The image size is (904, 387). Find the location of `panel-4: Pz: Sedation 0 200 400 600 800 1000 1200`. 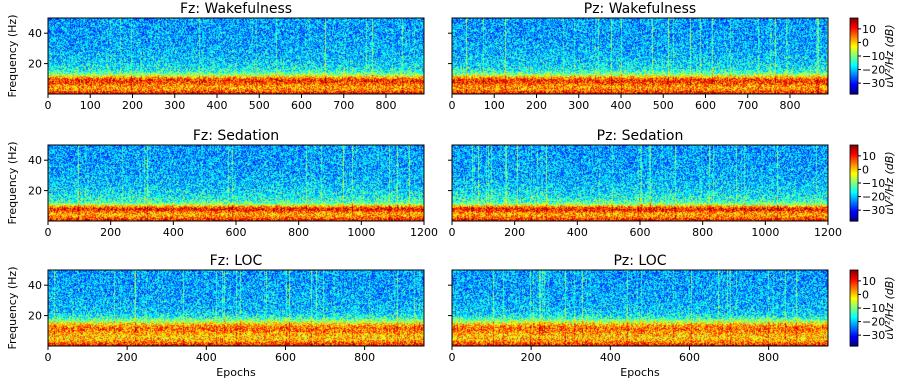

panel-4: Pz: Sedation 0 200 400 600 800 1000 1200 is located at coordinates (645, 183).